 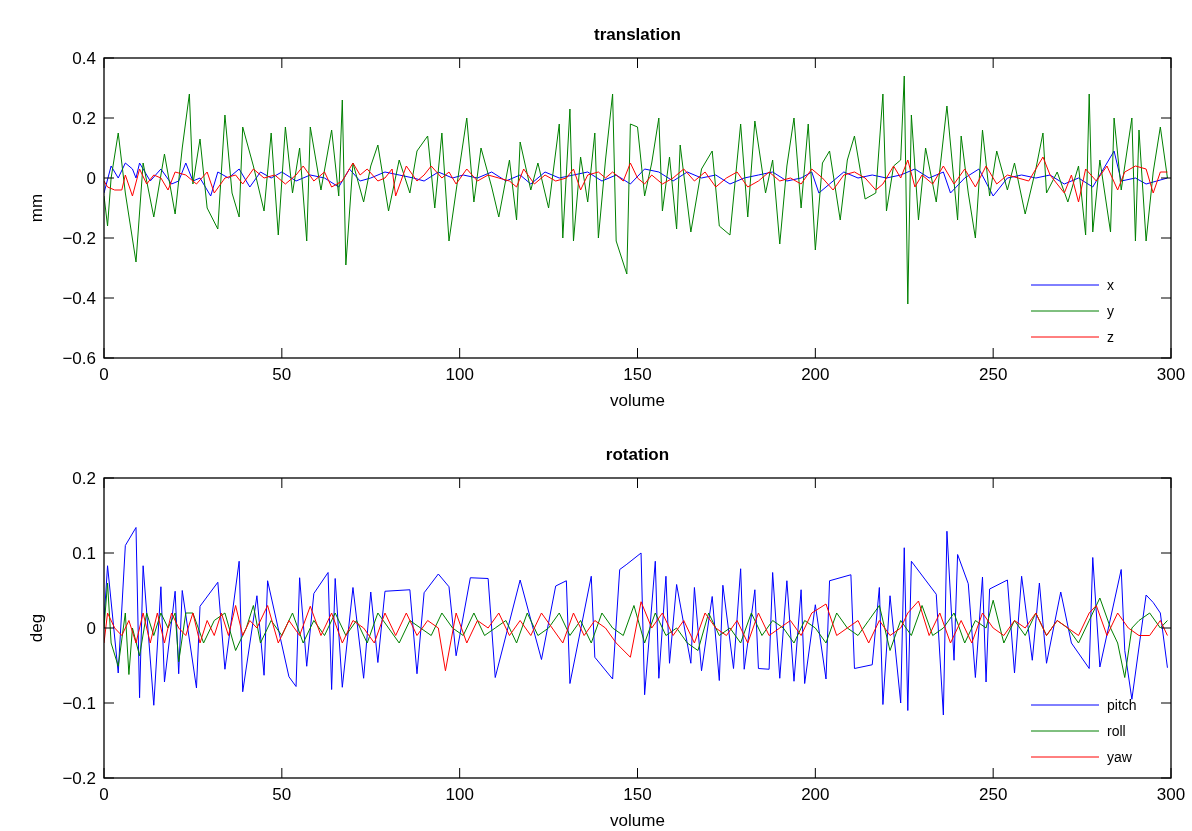 I want to click on legend-label: y, so click(x=1110, y=311).